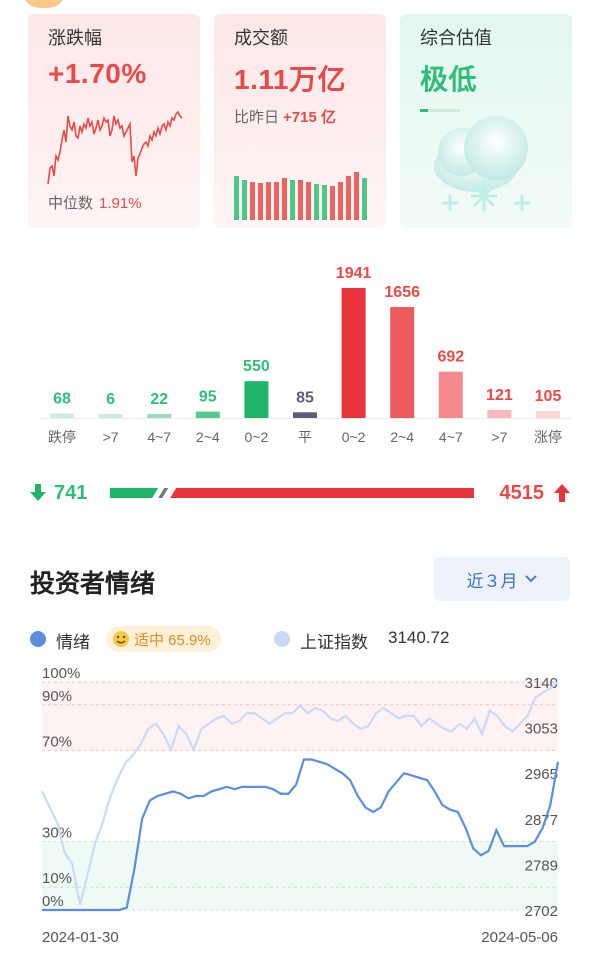  I want to click on chevron-down-icon, so click(530, 579).